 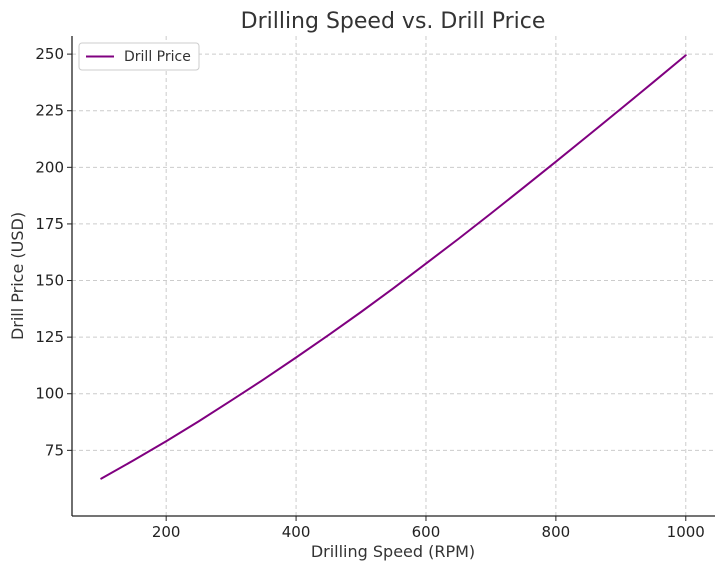 I want to click on x-tick-label: 800, so click(x=556, y=532).